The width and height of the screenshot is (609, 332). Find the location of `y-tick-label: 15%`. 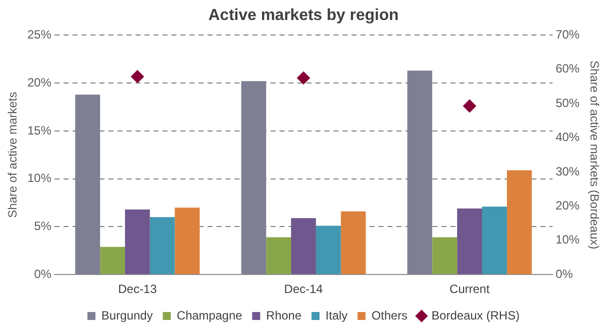

y-tick-label: 15% is located at coordinates (39, 130).